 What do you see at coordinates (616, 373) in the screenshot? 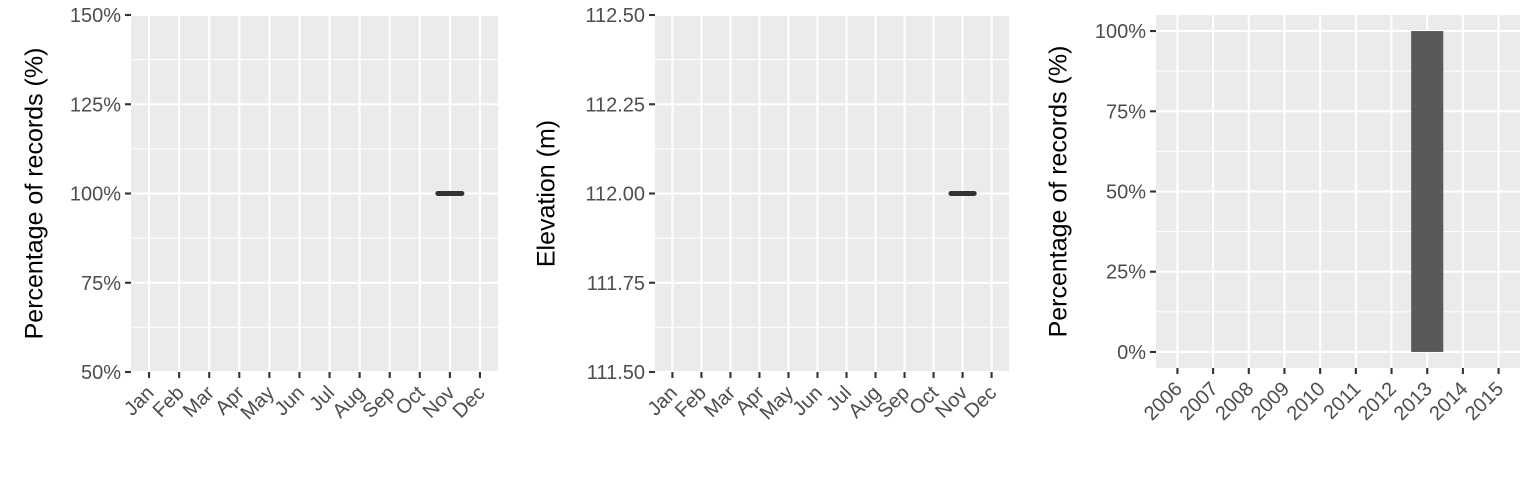
I see `y-tick-label: 111.50` at bounding box center [616, 373].